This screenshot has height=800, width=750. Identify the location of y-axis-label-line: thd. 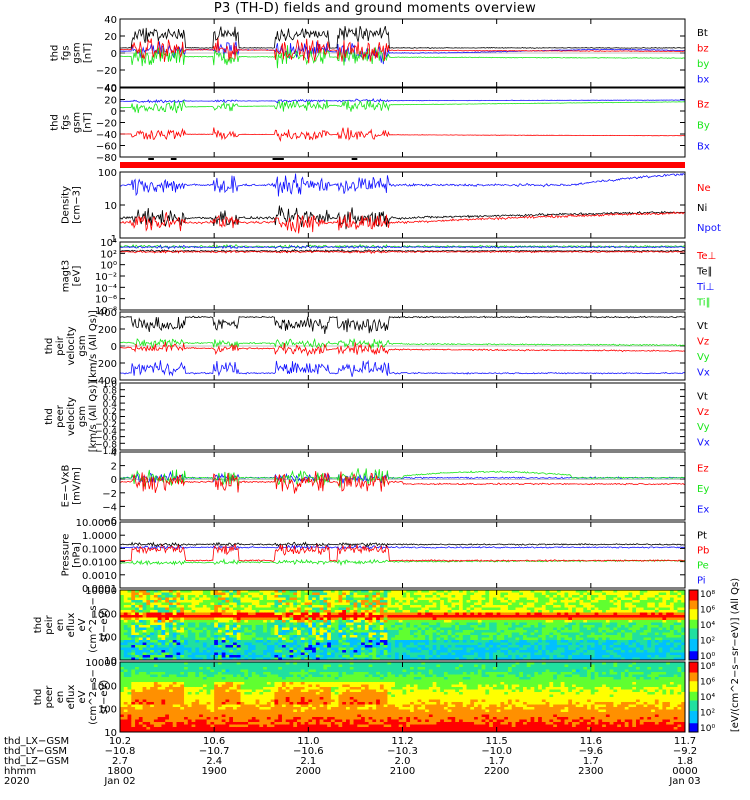
(55, 122).